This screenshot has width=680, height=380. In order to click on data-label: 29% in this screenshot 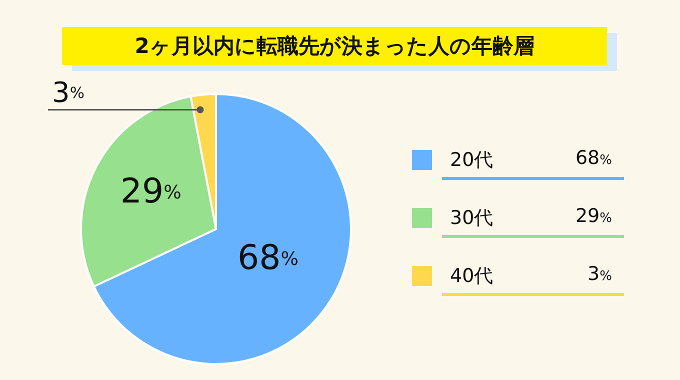, I will do `click(151, 192)`.